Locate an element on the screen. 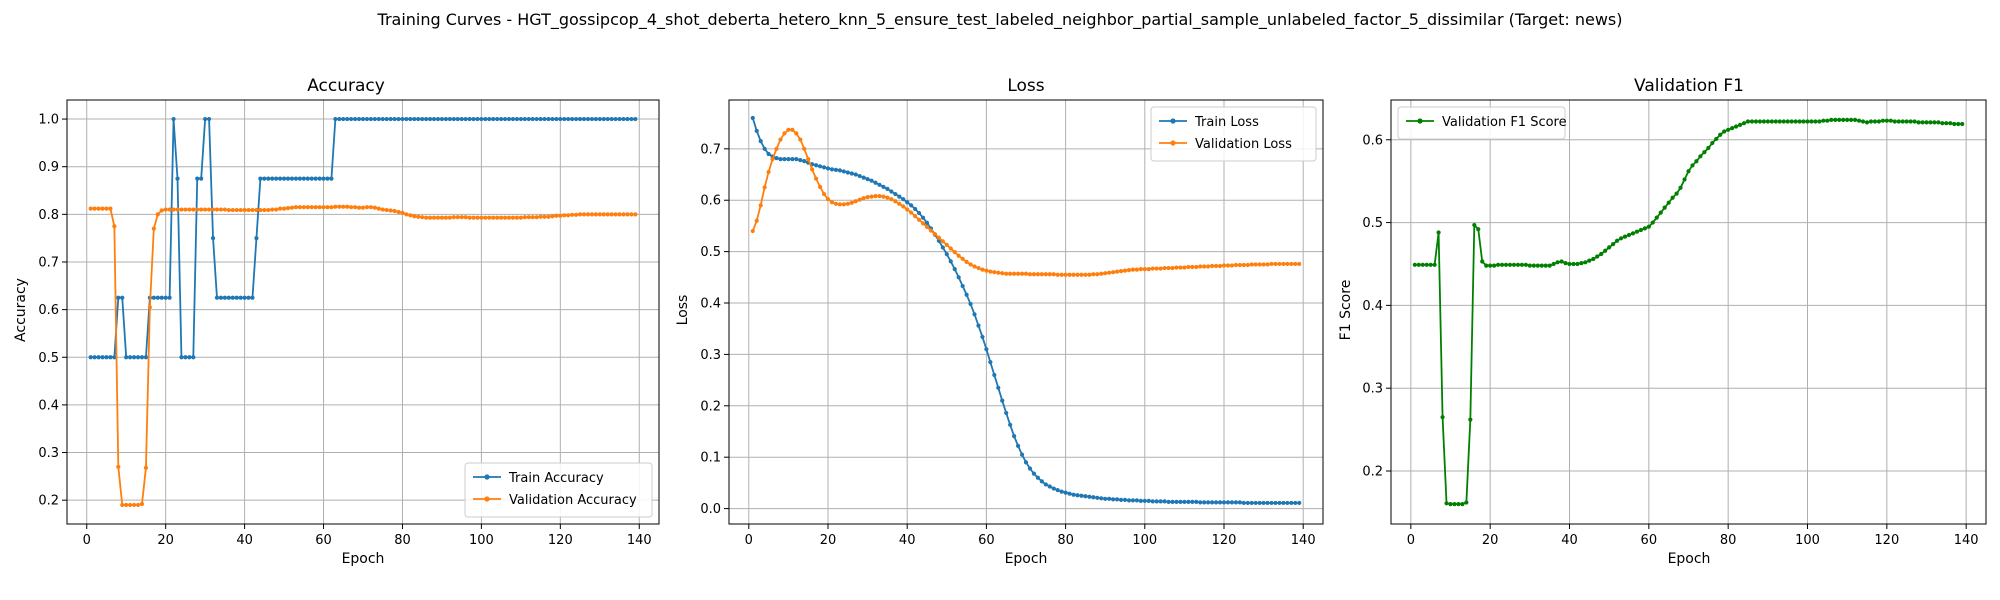 Image resolution: width=2000 pixels, height=600 pixels. x-tick-label: 80 is located at coordinates (402, 540).